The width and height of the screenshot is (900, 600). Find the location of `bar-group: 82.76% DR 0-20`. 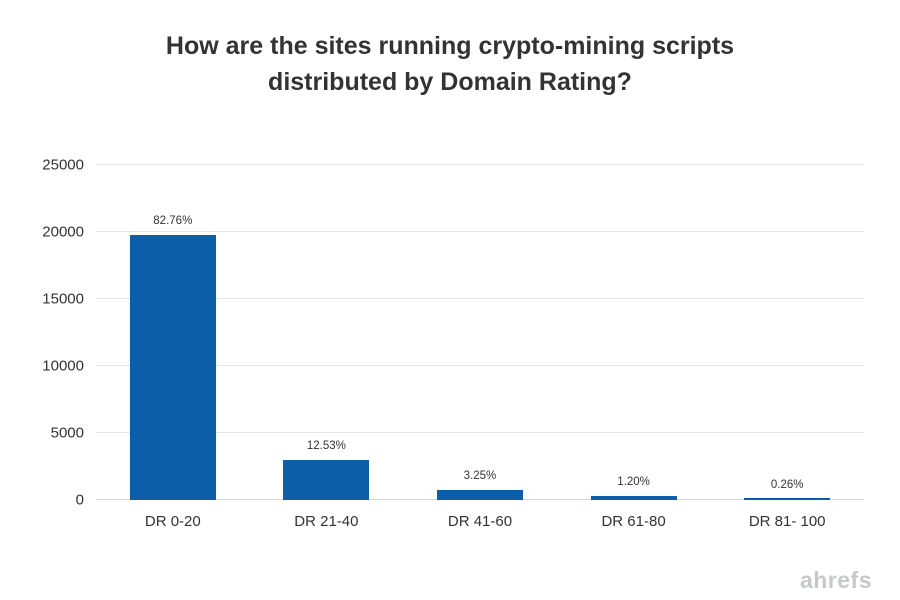

bar-group: 82.76% DR 0-20 is located at coordinates (173, 347).